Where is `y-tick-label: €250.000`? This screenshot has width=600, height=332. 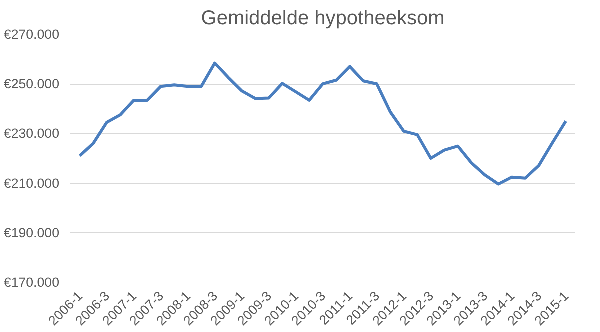
y-tick-label: €250.000 is located at coordinates (32, 84).